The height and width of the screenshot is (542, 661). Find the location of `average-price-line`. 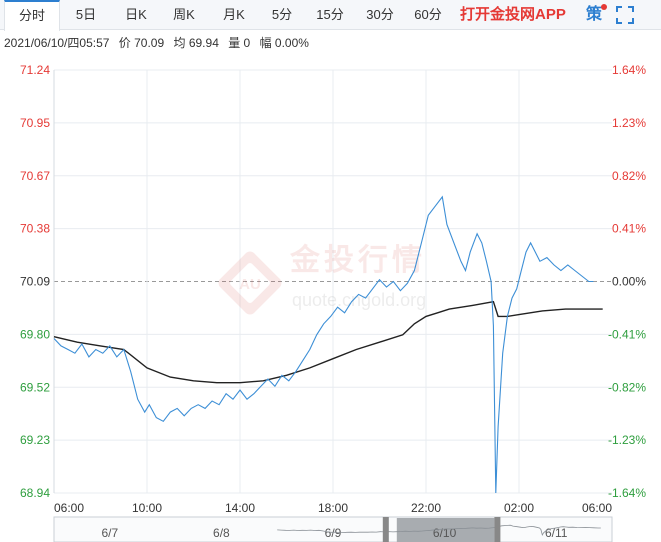

average-price-line is located at coordinates (328, 342).